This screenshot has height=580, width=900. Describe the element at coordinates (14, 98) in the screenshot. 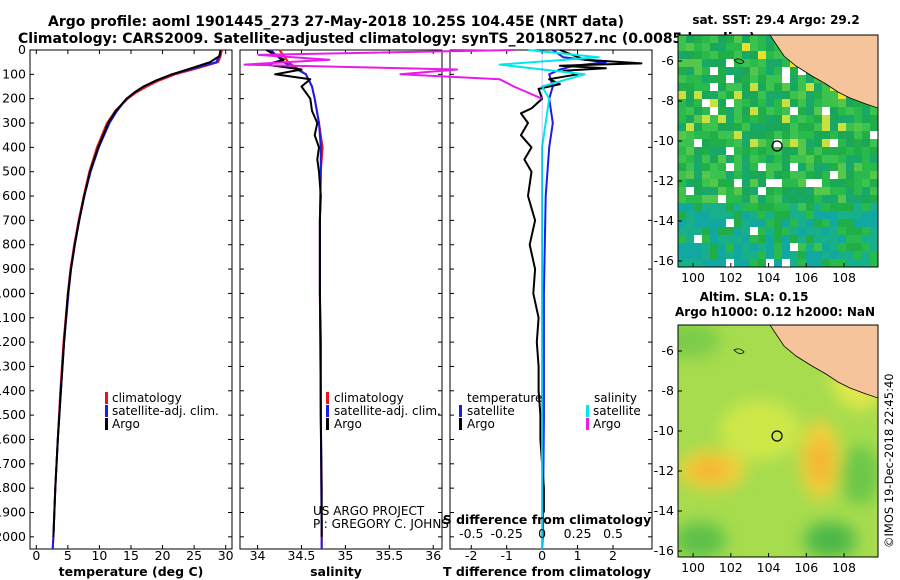

I see `depth-tick-label: 200` at that location.